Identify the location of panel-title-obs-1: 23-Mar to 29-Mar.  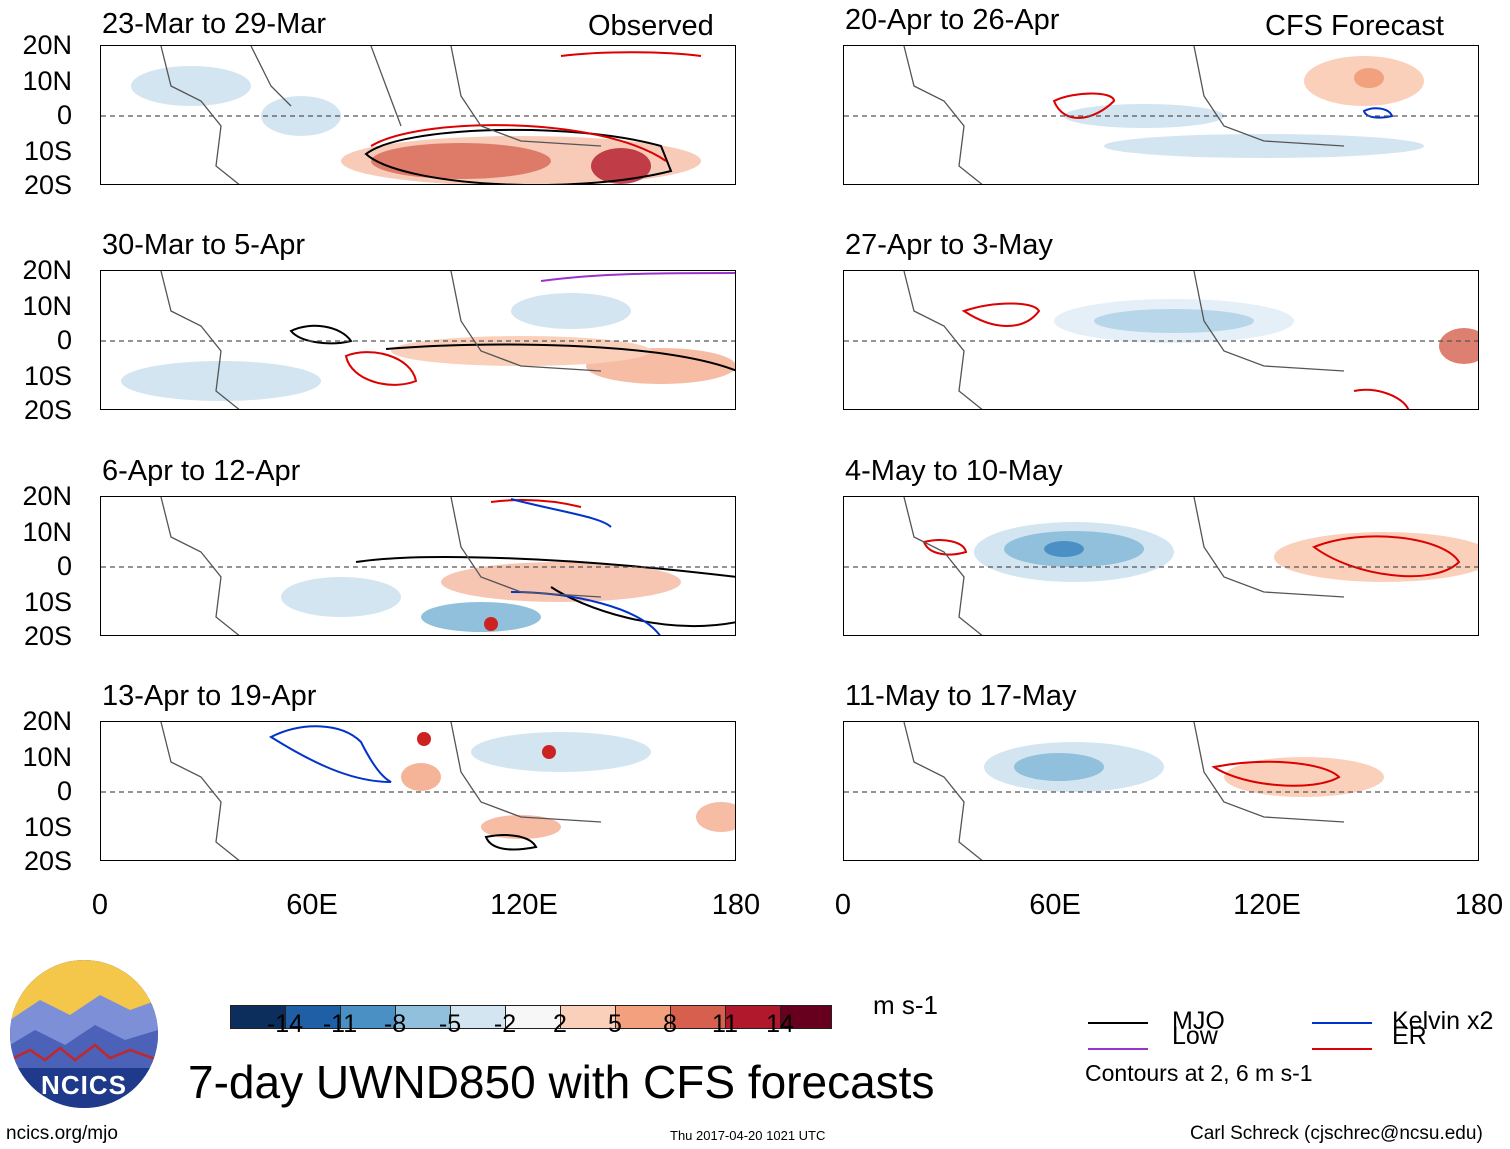
(214, 24).